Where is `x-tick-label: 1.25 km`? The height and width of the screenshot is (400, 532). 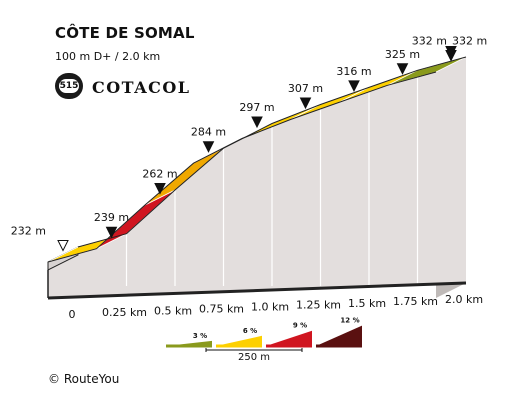 x-tick-label: 1.25 km is located at coordinates (318, 305).